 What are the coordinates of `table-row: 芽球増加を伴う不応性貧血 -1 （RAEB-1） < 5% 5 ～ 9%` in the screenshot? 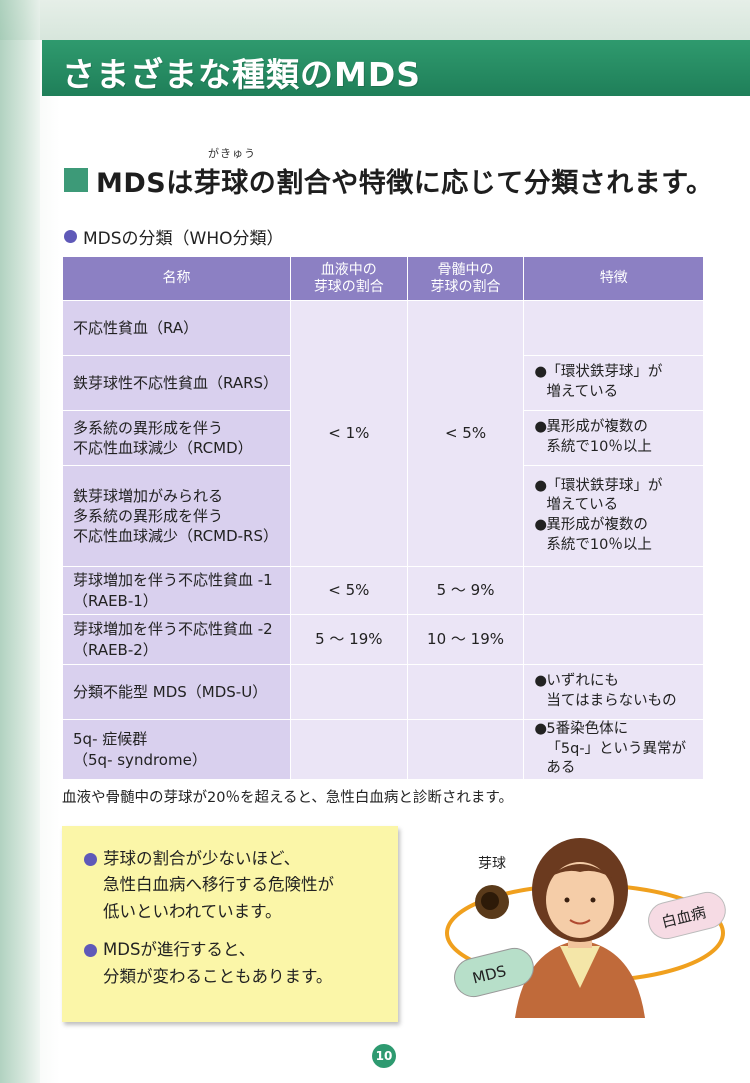 It's located at (383, 590).